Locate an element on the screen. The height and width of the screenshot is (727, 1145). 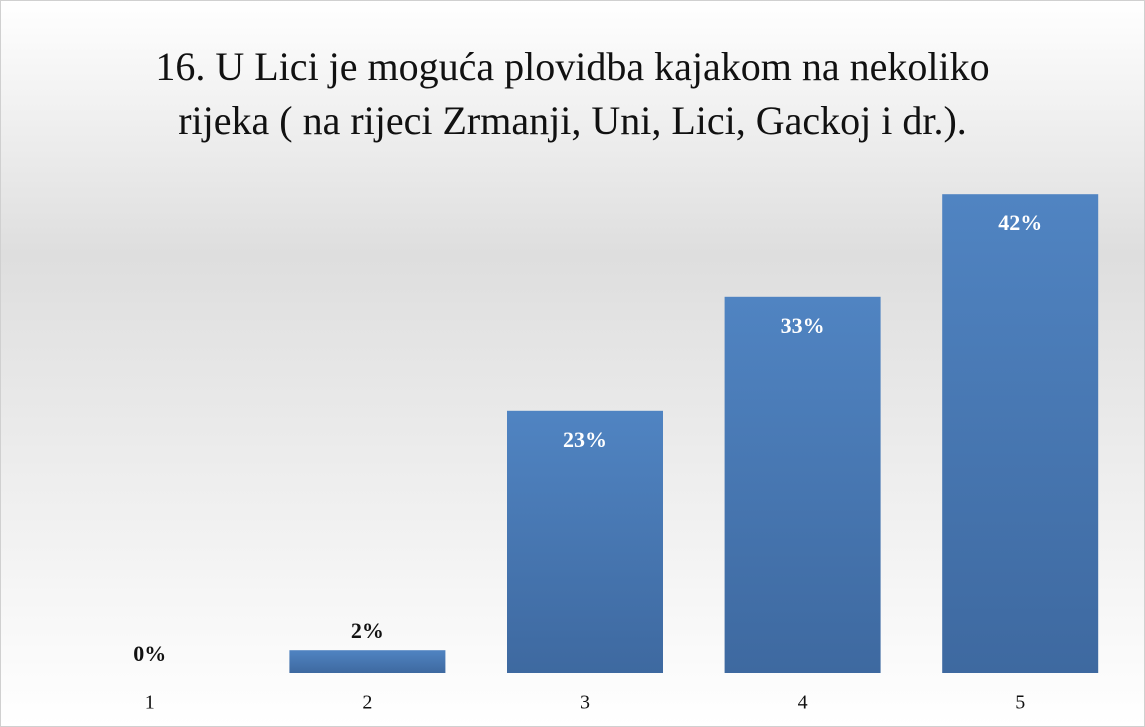
x-tick-label: 1 is located at coordinates (150, 703).